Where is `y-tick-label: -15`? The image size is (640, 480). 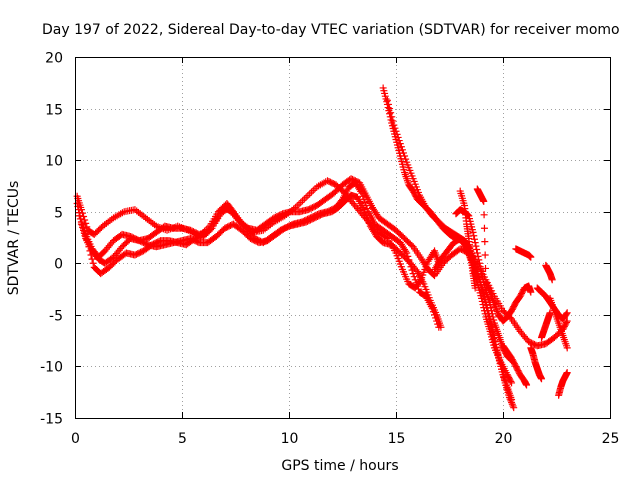 y-tick-label: -15 is located at coordinates (51, 420).